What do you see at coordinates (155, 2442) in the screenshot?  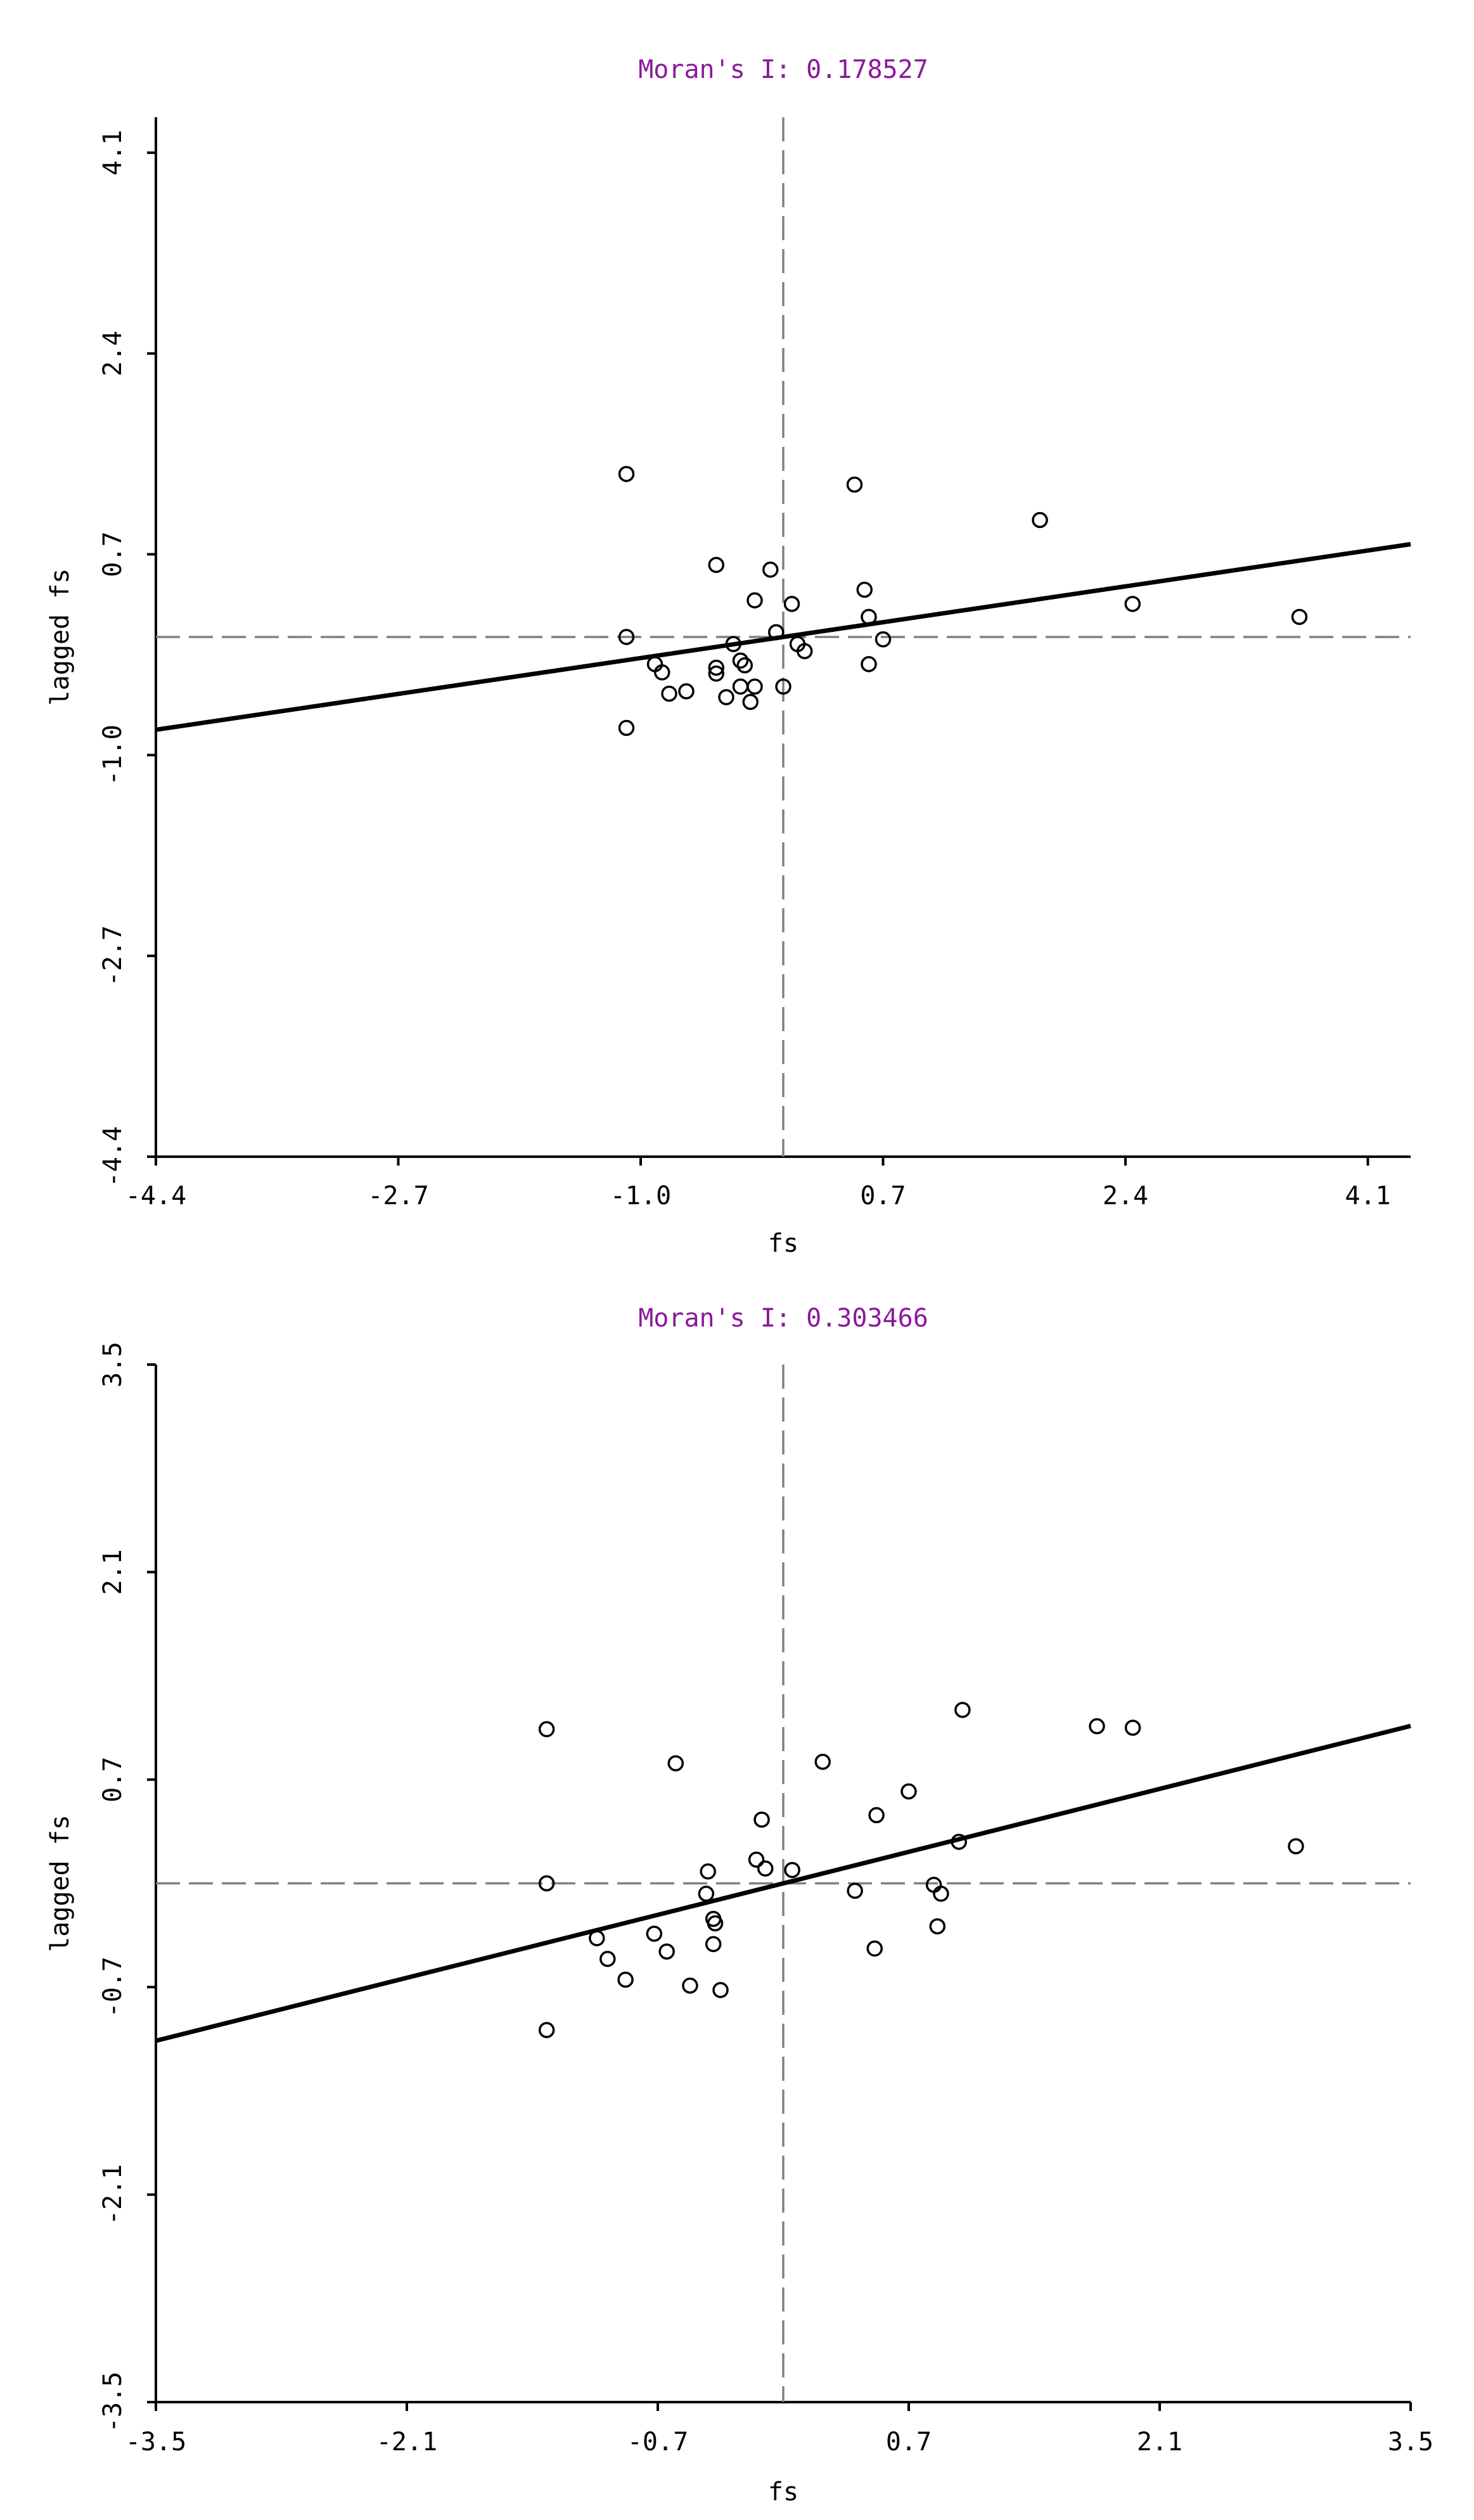 I see `x-tick-label: -3.5` at bounding box center [155, 2442].